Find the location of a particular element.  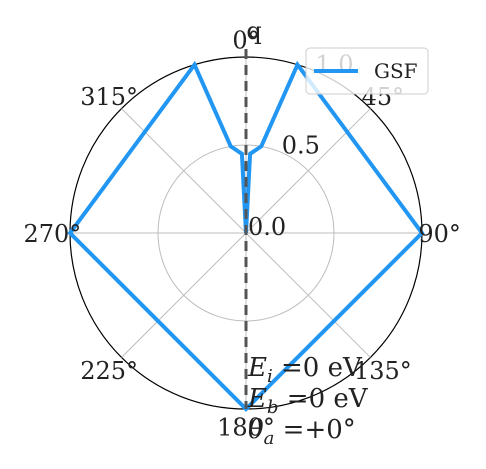

annotation-theta-a: θa =+0° is located at coordinates (302, 432).